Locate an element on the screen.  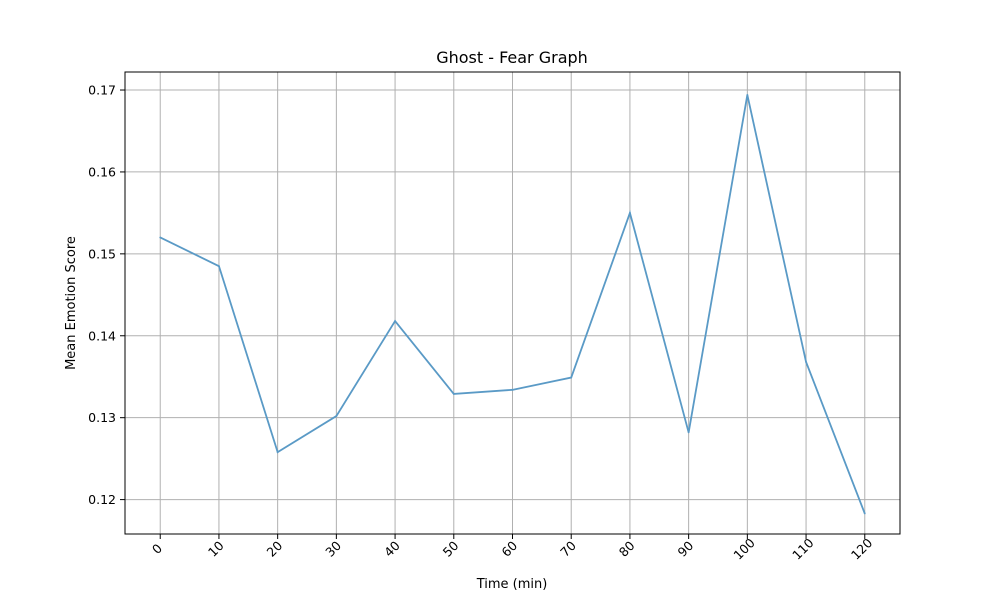
x-tick-label: 10 is located at coordinates (216, 549).